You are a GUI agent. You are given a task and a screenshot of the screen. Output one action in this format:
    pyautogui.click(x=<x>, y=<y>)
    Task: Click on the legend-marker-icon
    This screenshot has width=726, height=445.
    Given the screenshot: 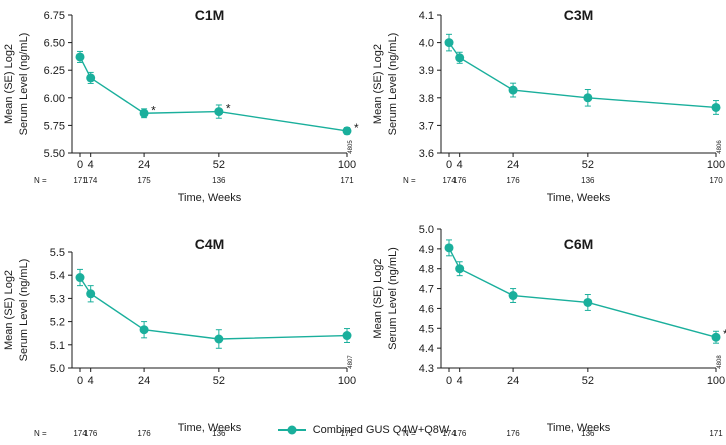 What is the action you would take?
    pyautogui.click(x=291, y=430)
    